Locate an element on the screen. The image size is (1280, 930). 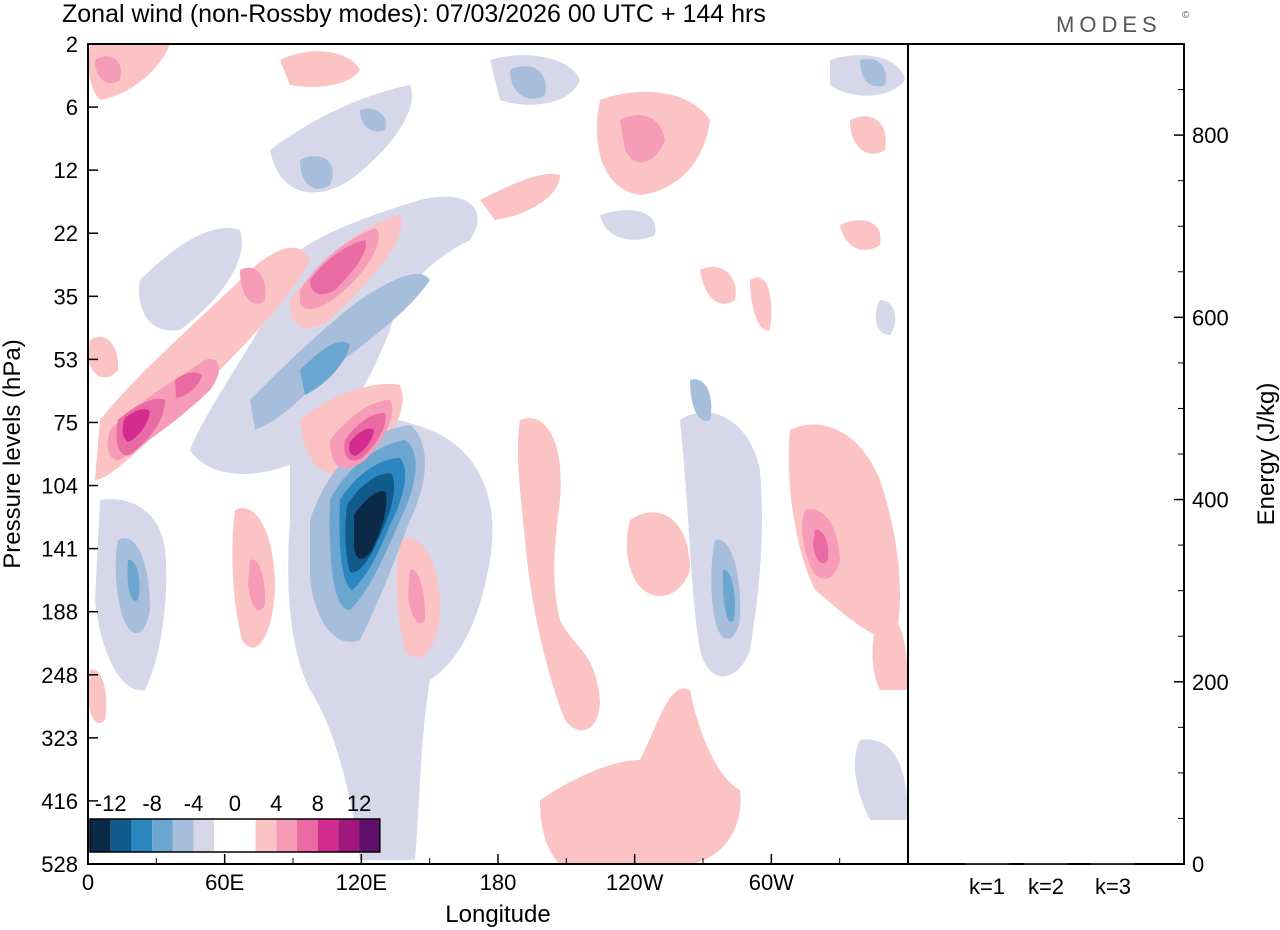
y-tick-label: 75 is located at coordinates (66, 422).